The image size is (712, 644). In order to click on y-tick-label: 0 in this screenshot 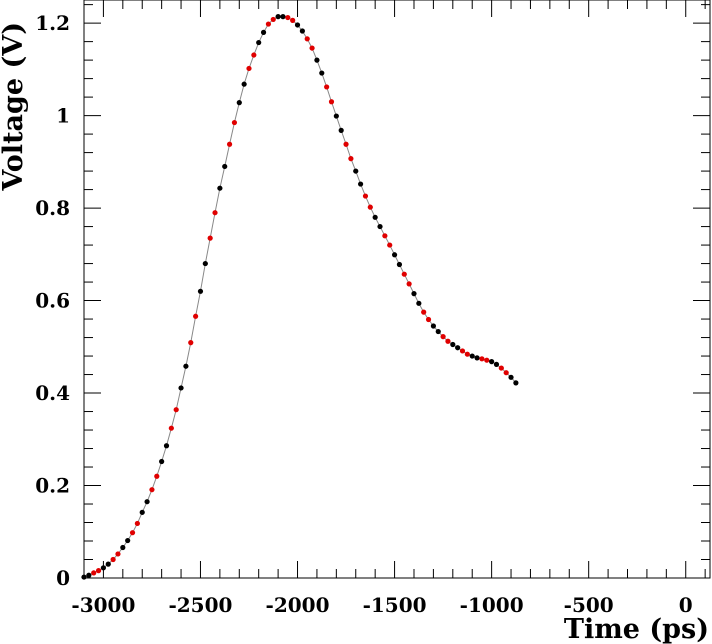, I will do `click(63, 578)`.